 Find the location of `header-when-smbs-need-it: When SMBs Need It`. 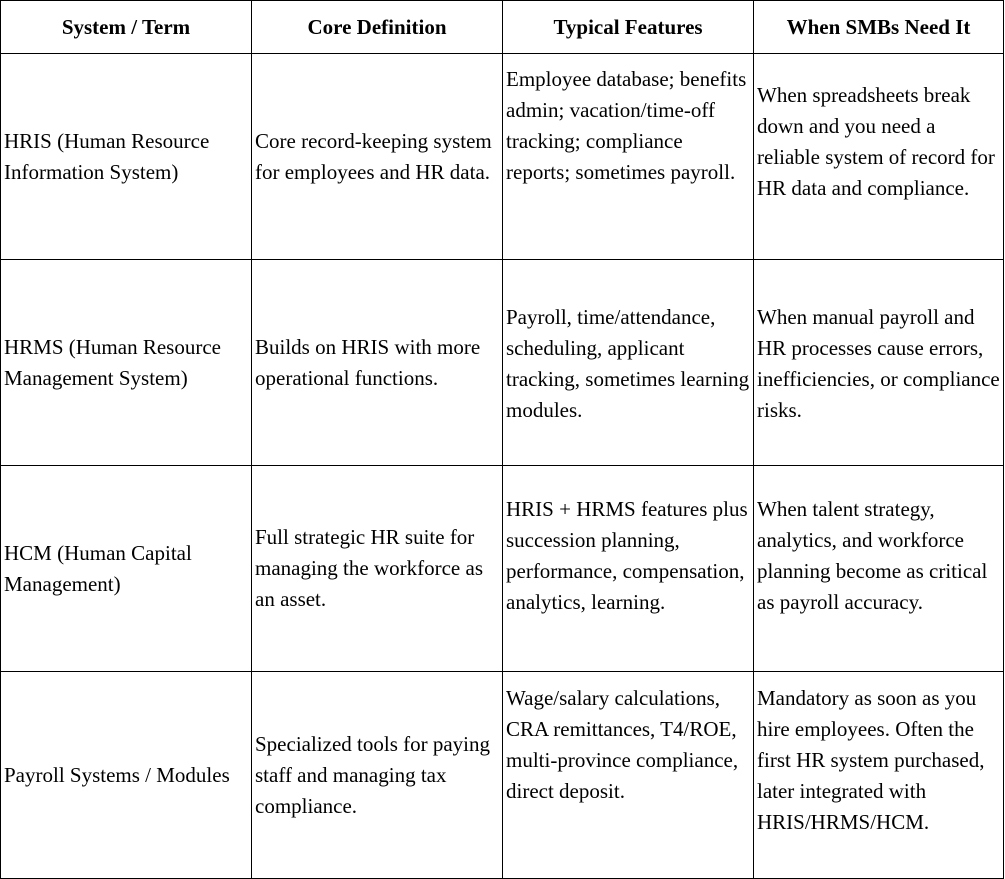

header-when-smbs-need-it: When SMBs Need It is located at coordinates (878, 27).